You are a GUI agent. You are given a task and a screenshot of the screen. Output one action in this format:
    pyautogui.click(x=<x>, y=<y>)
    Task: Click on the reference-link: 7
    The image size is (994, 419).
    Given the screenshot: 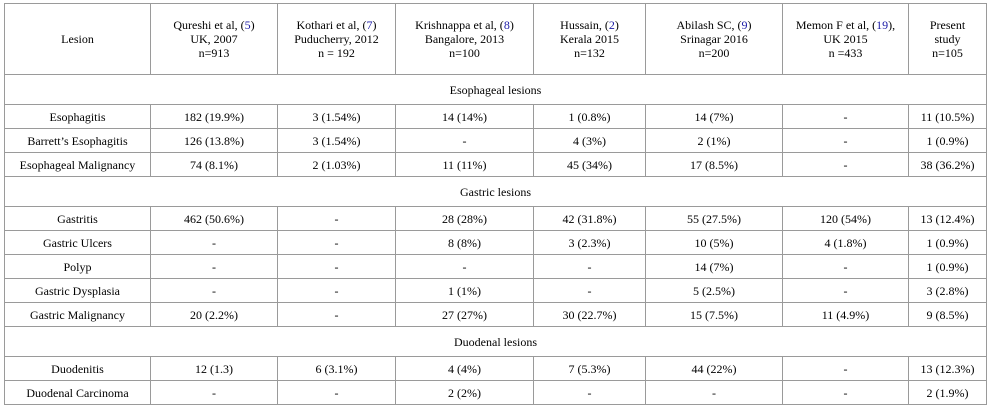 What is the action you would take?
    pyautogui.click(x=369, y=25)
    